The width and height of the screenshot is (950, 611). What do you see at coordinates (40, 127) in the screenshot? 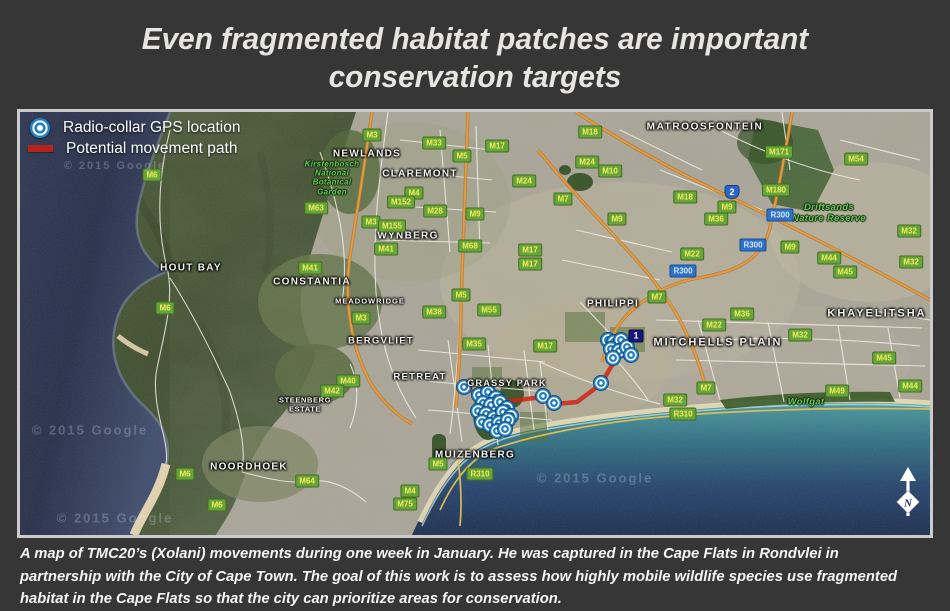
I see `gps-marker-icon` at bounding box center [40, 127].